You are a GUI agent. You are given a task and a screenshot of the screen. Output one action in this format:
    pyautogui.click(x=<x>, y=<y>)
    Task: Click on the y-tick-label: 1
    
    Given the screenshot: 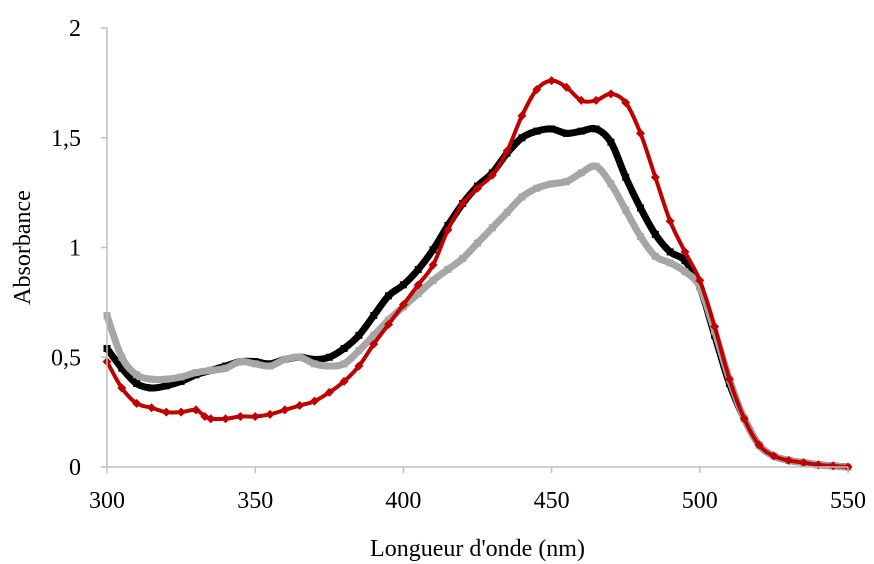 What is the action you would take?
    pyautogui.click(x=75, y=249)
    